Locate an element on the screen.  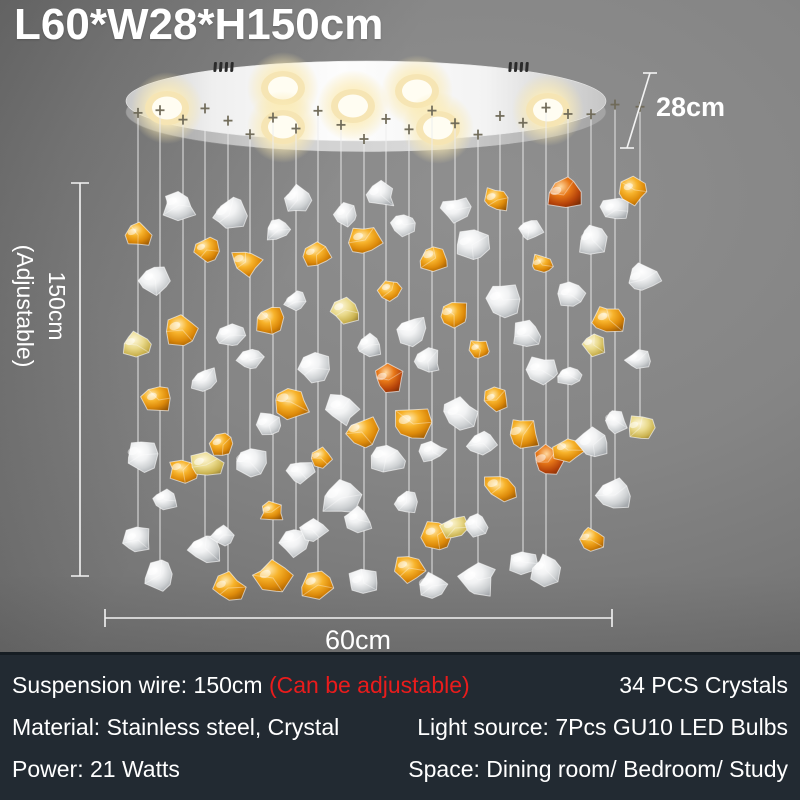
power-text: Power: 21 Watts is located at coordinates (96, 769).